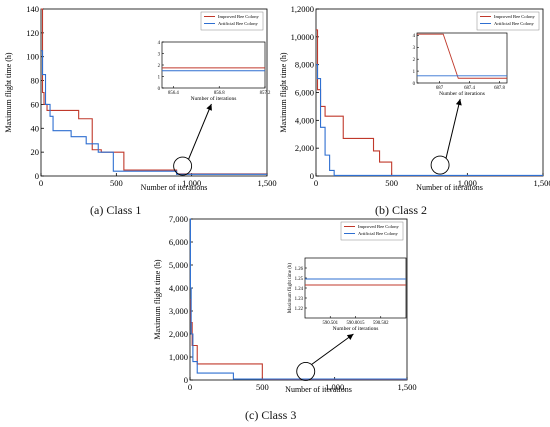 The width and height of the screenshot is (550, 427). I want to click on chart-3-ylabel: Maximum flight time (h), so click(157, 299).